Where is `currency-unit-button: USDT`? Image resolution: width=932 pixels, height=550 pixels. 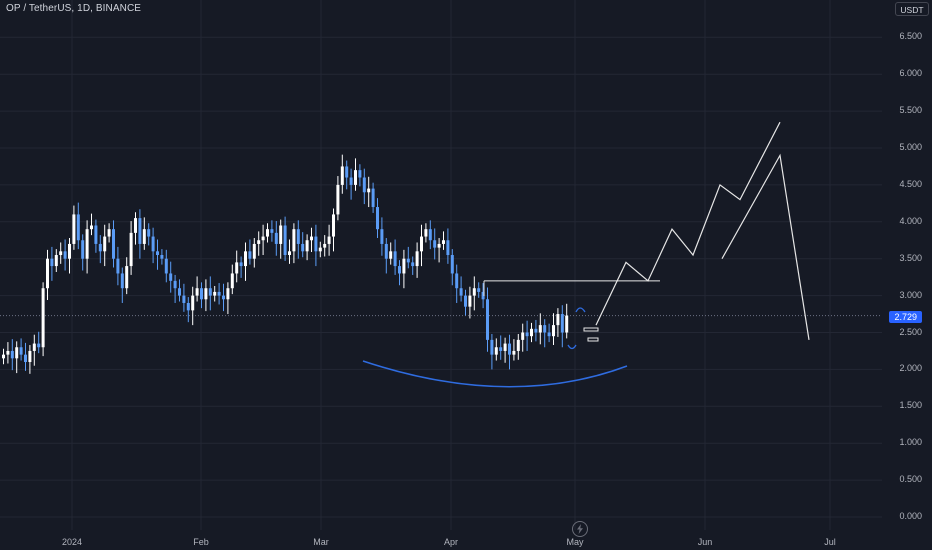 currency-unit-button: USDT is located at coordinates (912, 9).